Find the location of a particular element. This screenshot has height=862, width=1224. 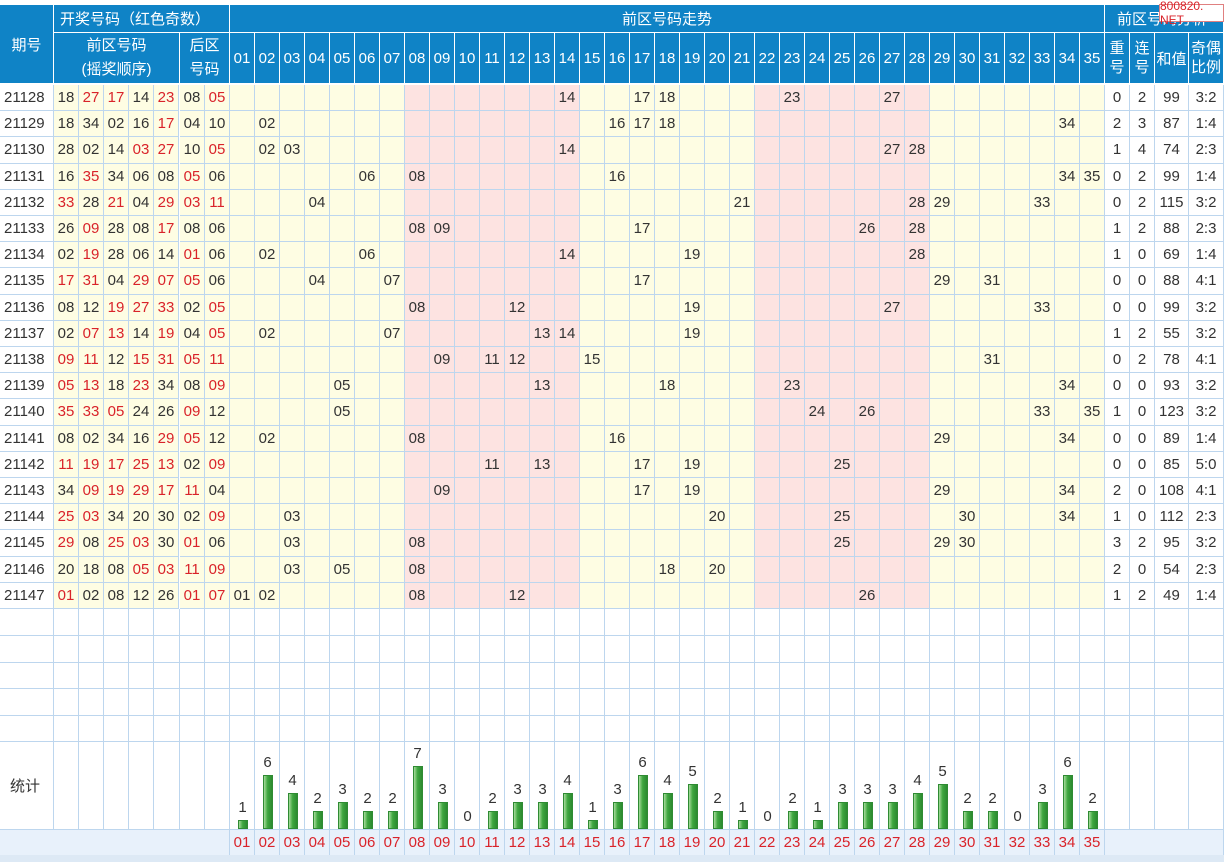

front-number-cell: 04 is located at coordinates (141, 202).